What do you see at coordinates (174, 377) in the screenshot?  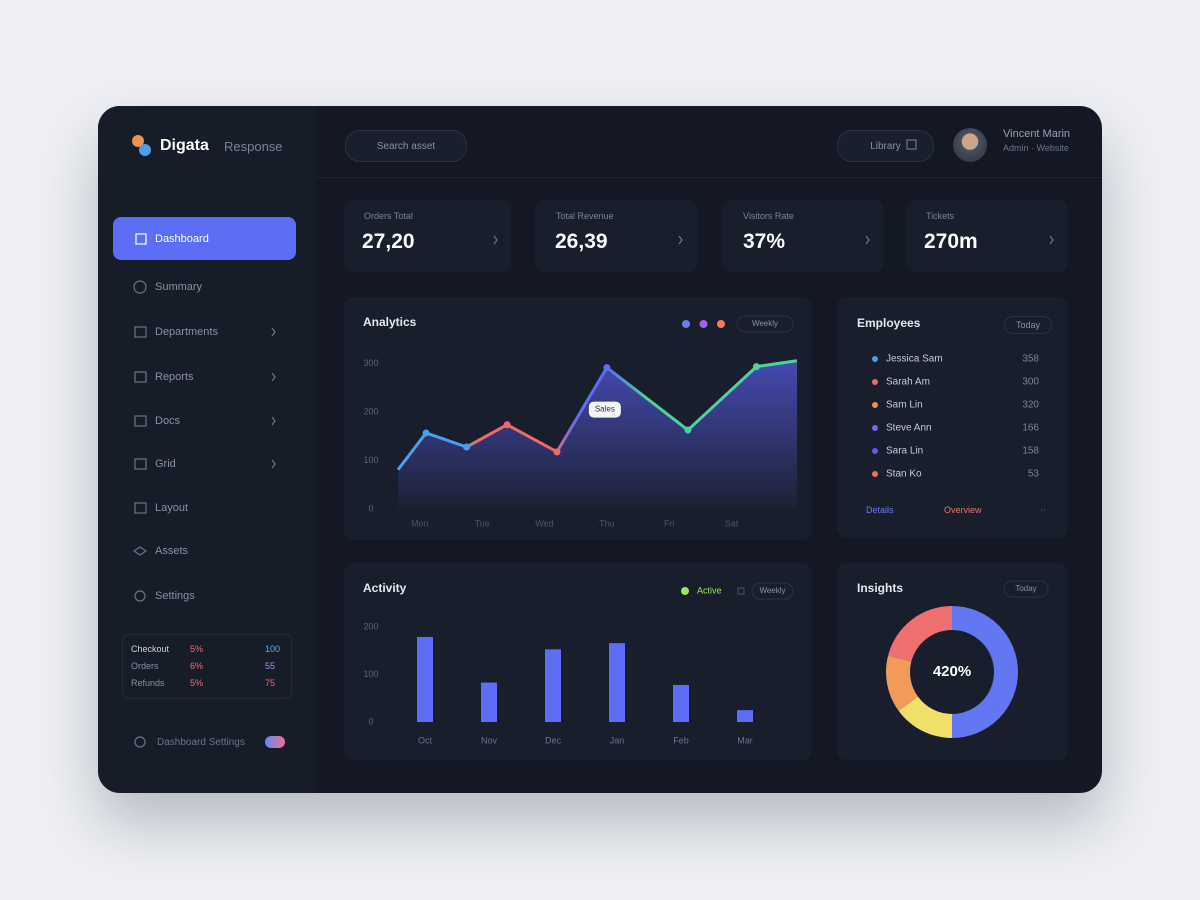 I see `nav-label: Reports` at bounding box center [174, 377].